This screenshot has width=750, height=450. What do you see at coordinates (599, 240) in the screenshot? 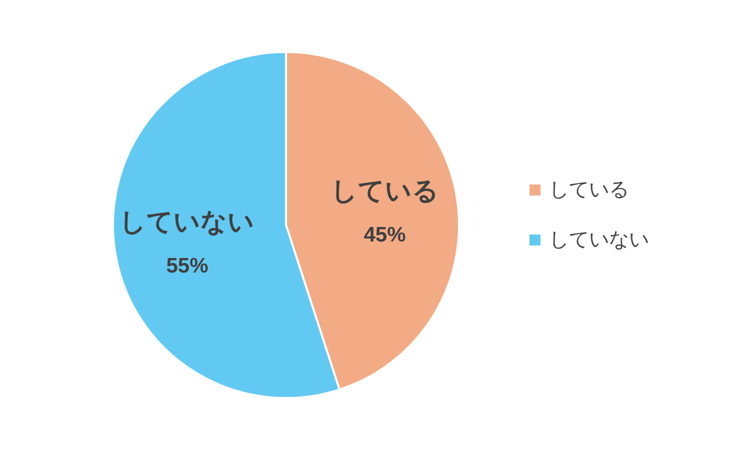
I see `legend-label: していない` at bounding box center [599, 240].